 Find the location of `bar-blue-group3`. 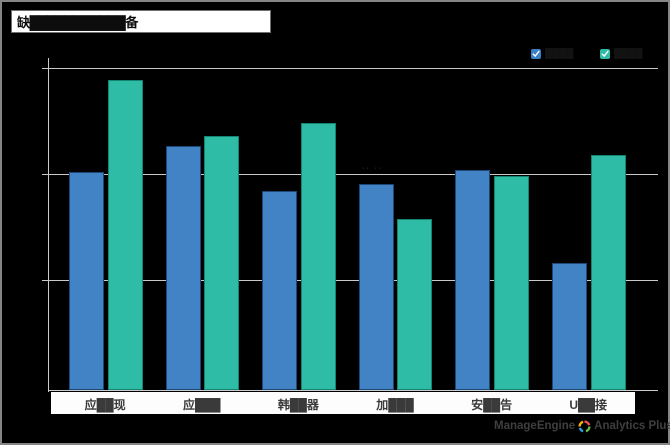

bar-blue-group3 is located at coordinates (280, 290).